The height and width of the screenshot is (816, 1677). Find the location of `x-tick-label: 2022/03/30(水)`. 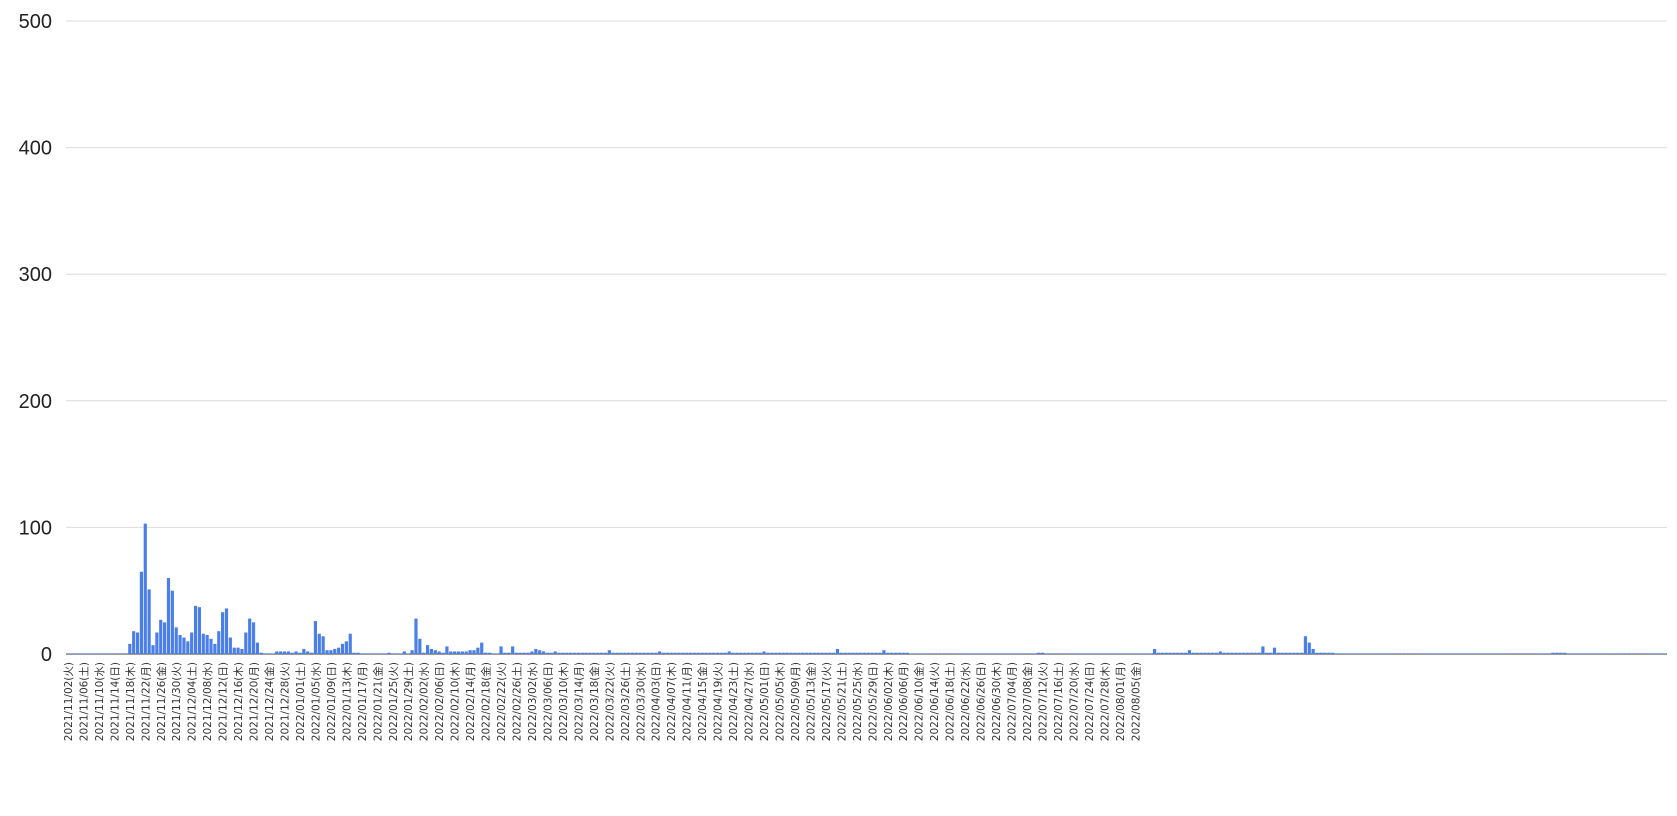

x-tick-label: 2022/03/30(水) is located at coordinates (641, 701).